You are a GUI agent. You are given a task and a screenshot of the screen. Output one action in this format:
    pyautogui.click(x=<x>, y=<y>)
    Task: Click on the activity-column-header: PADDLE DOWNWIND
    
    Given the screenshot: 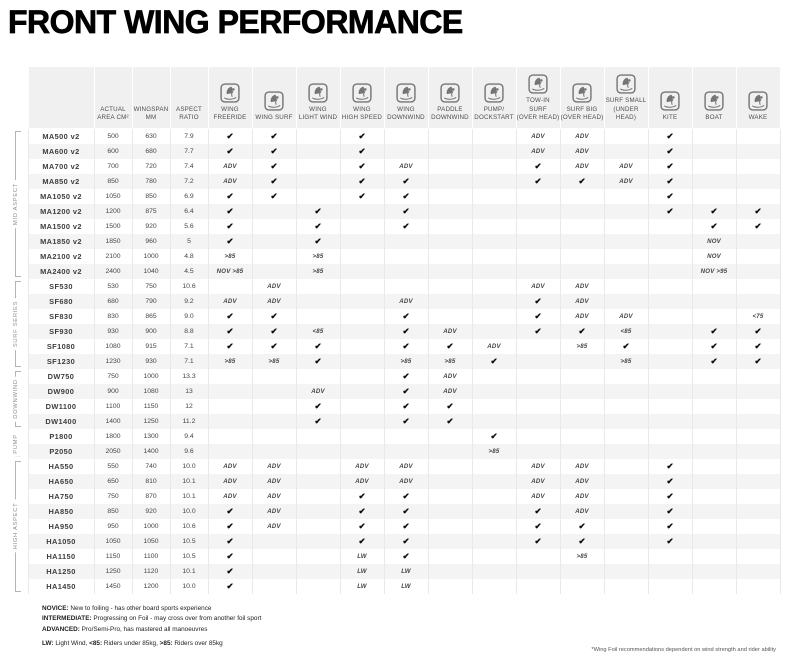 What is the action you would take?
    pyautogui.click(x=450, y=97)
    